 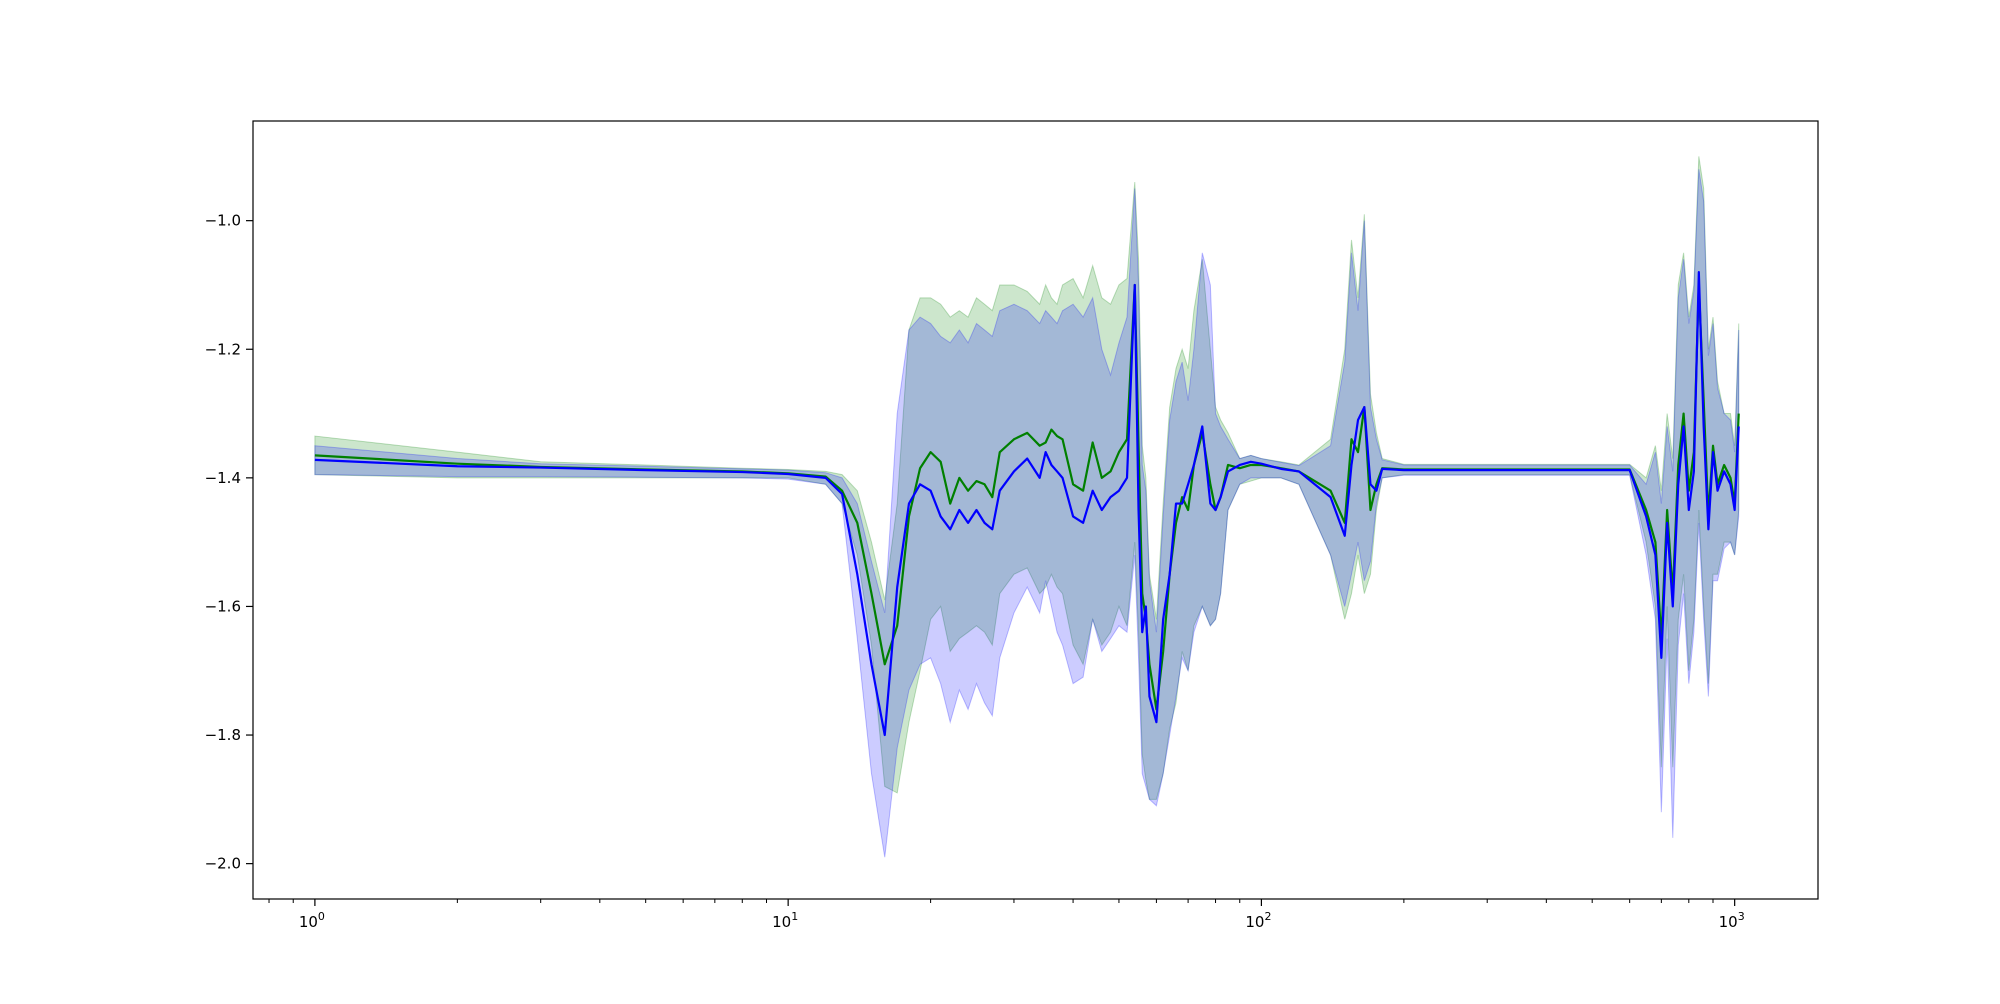 I want to click on x-tick-label-2: 10¹, so click(x=785, y=920).